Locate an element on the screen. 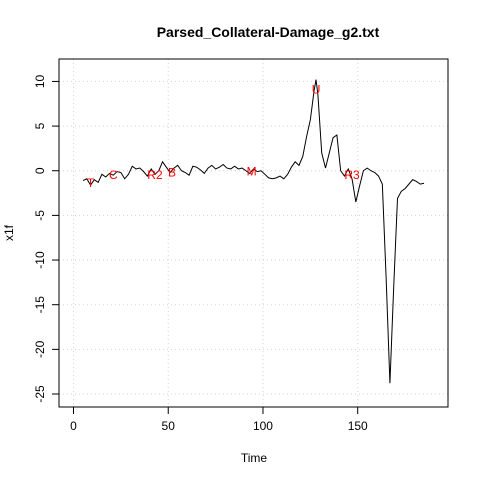 This screenshot has width=480, height=480. y-tick-label: -5 is located at coordinates (40, 215).